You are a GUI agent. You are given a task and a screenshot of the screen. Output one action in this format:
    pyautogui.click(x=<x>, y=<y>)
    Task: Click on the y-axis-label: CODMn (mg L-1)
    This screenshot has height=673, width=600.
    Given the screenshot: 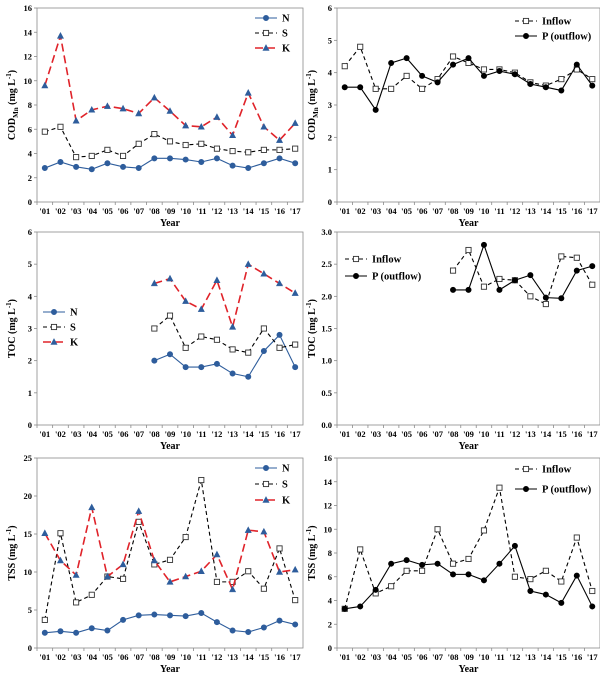 What is the action you would take?
    pyautogui.click(x=312, y=105)
    